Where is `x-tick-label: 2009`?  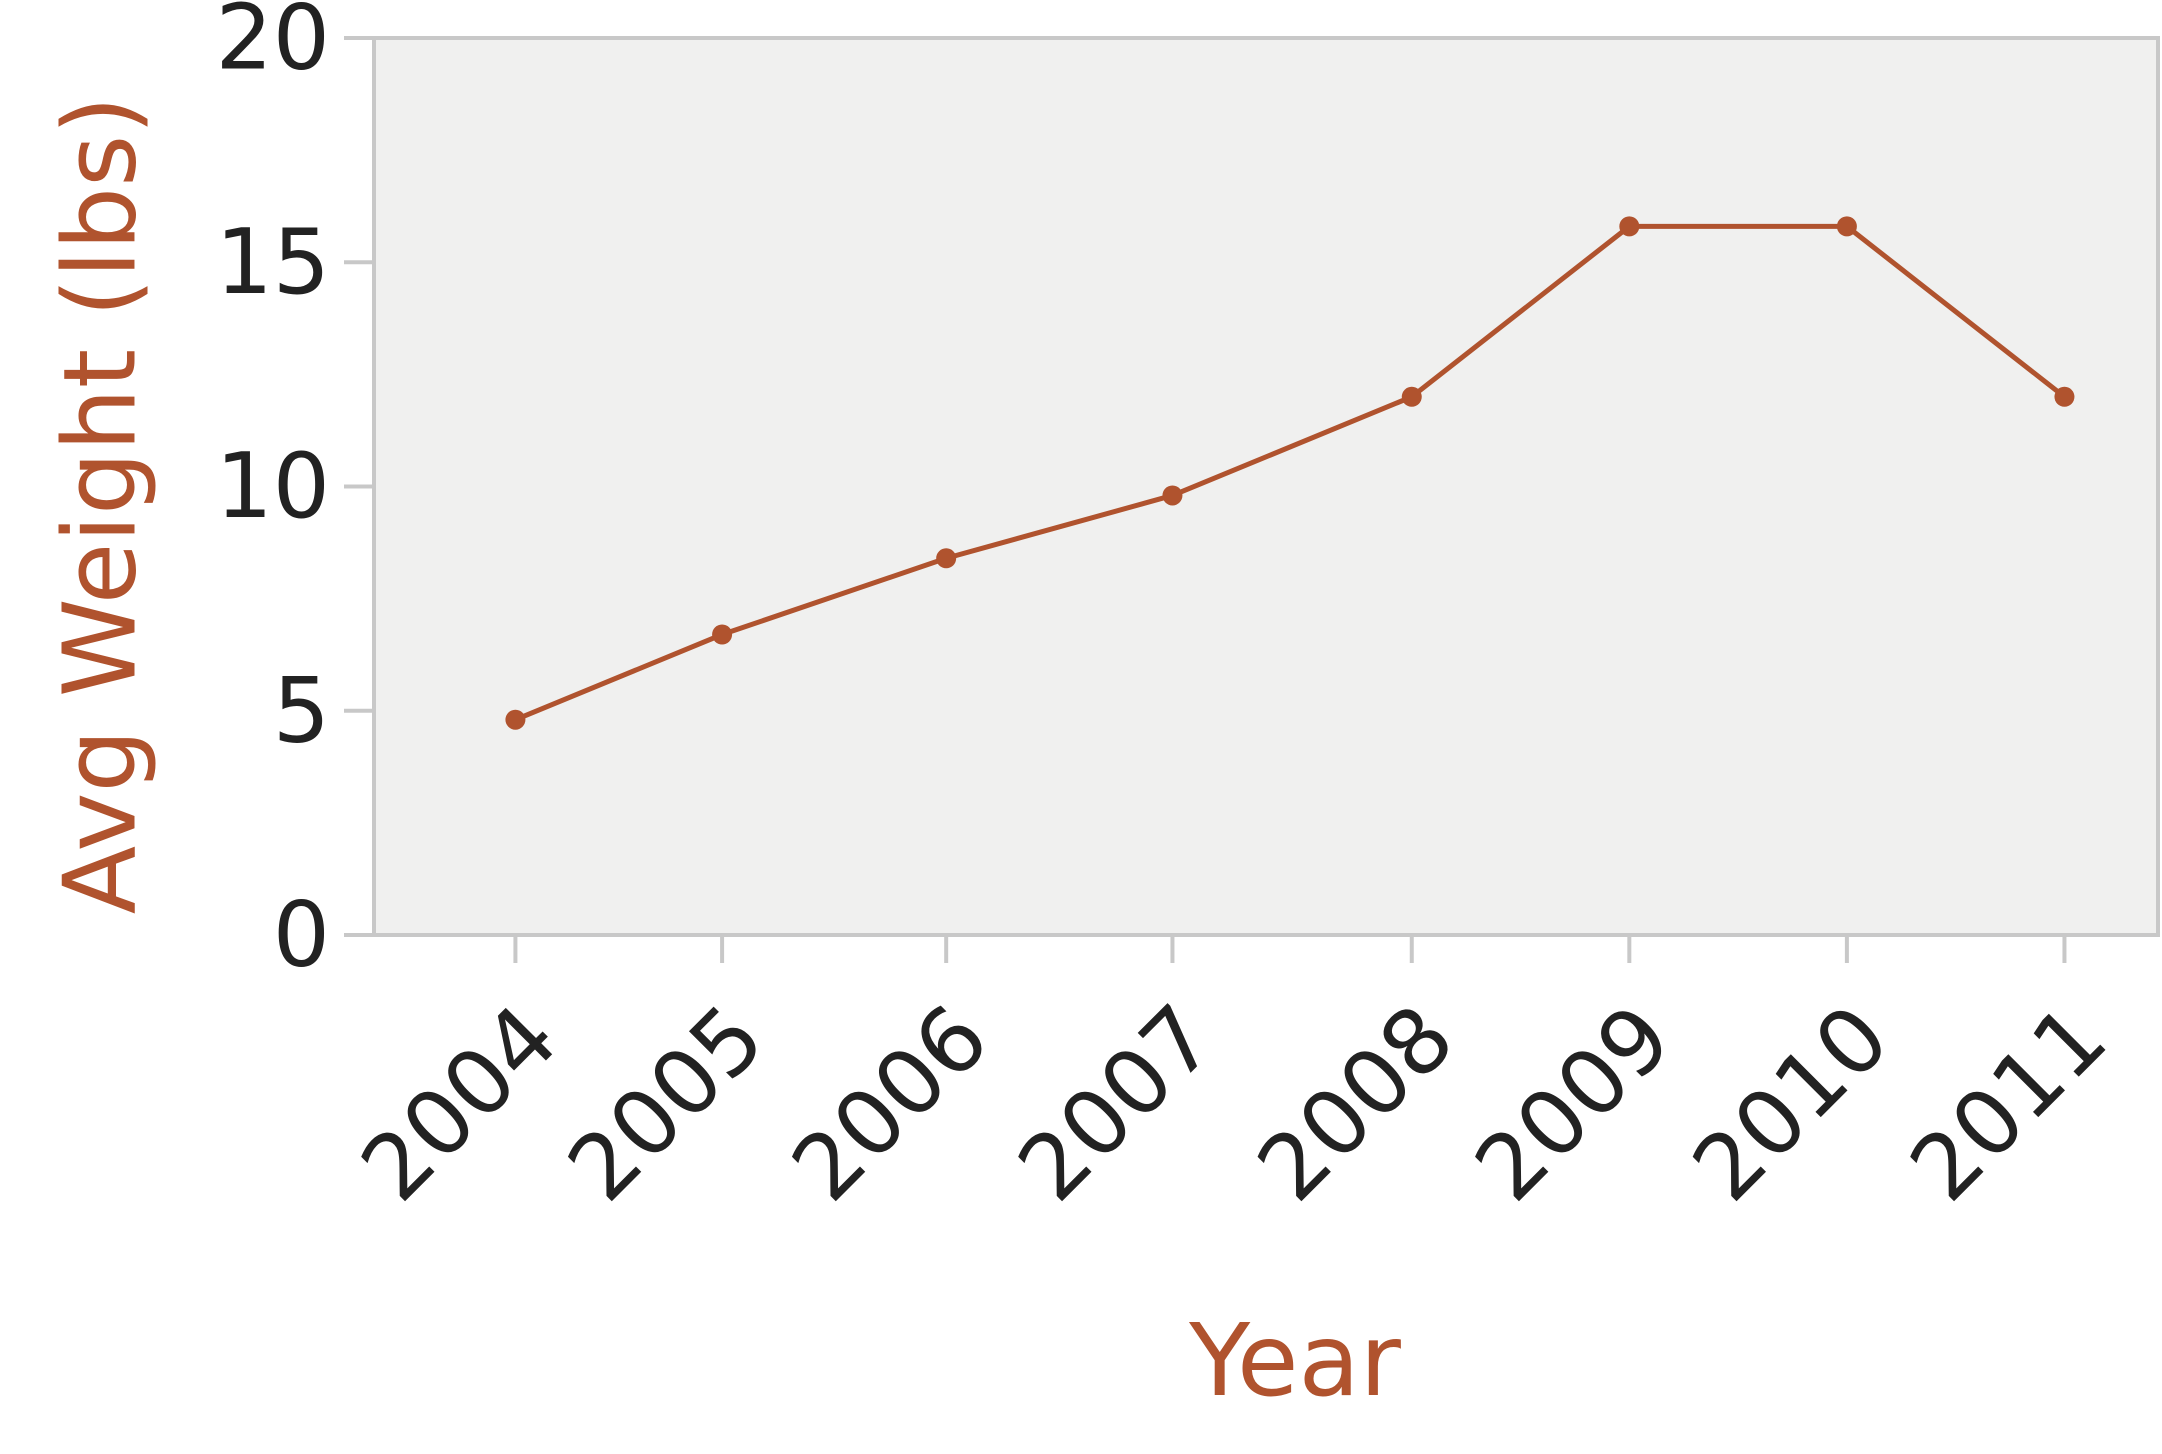 x-tick-label: 2009 is located at coordinates (1574, 1103).